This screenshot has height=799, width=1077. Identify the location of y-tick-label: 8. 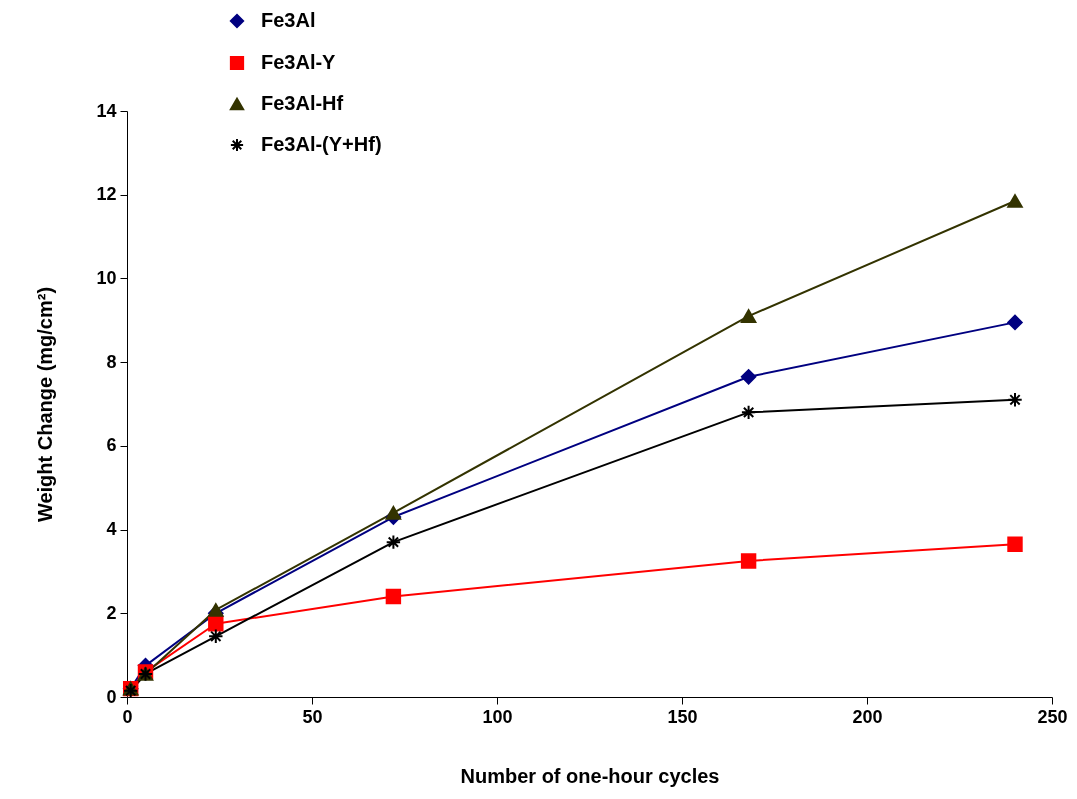
(111, 361).